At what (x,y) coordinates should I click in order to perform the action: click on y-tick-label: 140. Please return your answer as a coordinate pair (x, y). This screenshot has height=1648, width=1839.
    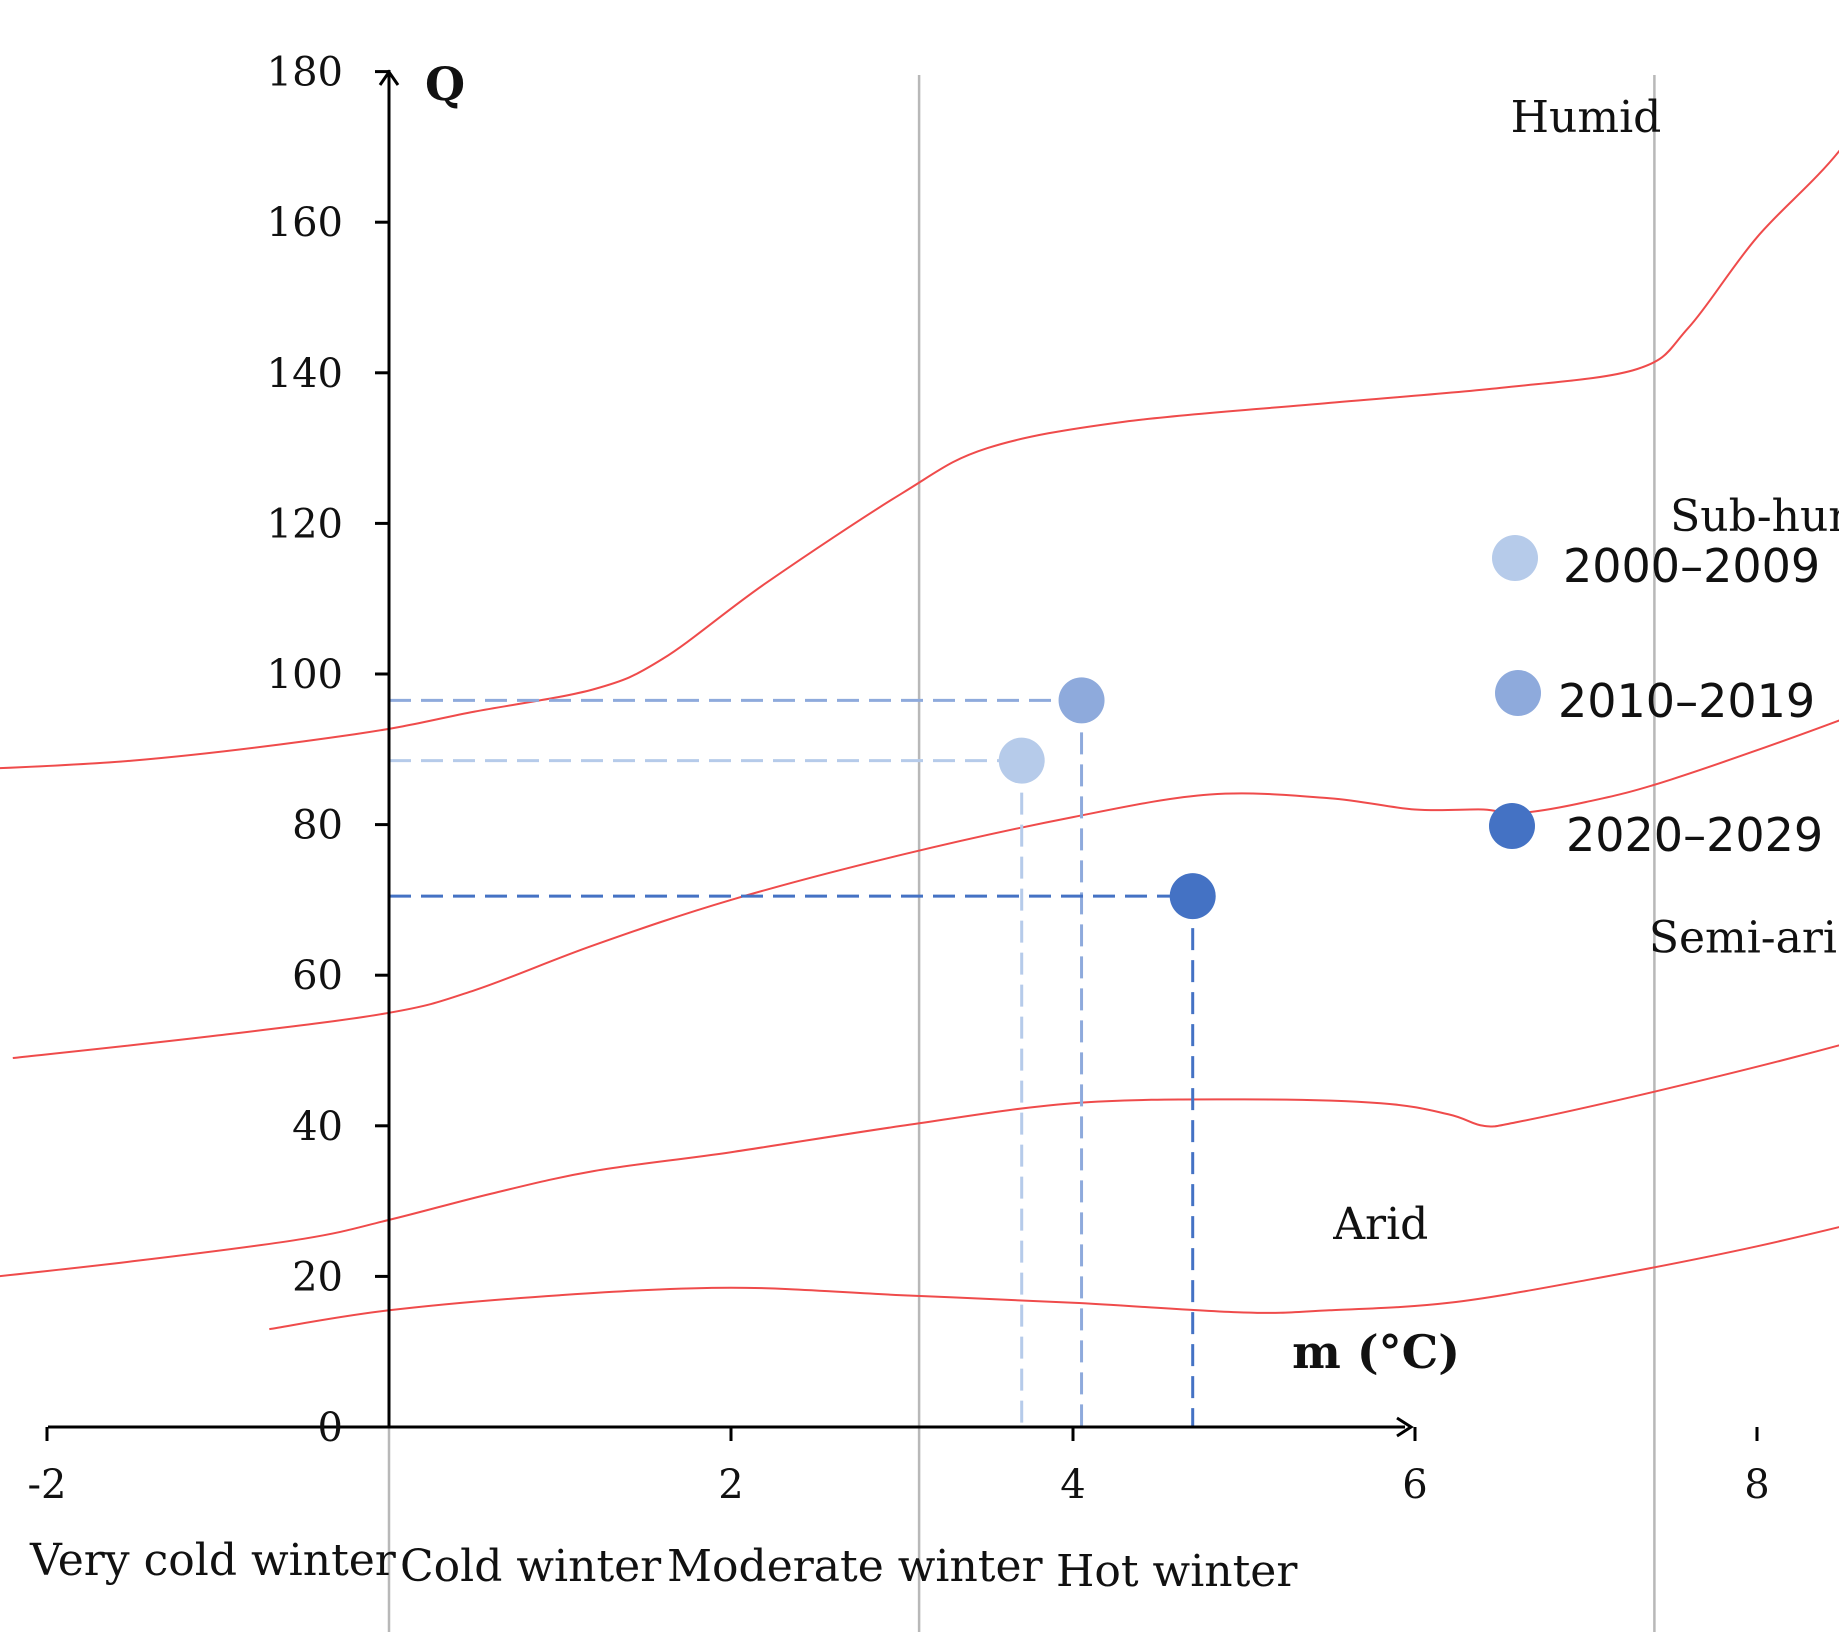
    Looking at the image, I should click on (305, 374).